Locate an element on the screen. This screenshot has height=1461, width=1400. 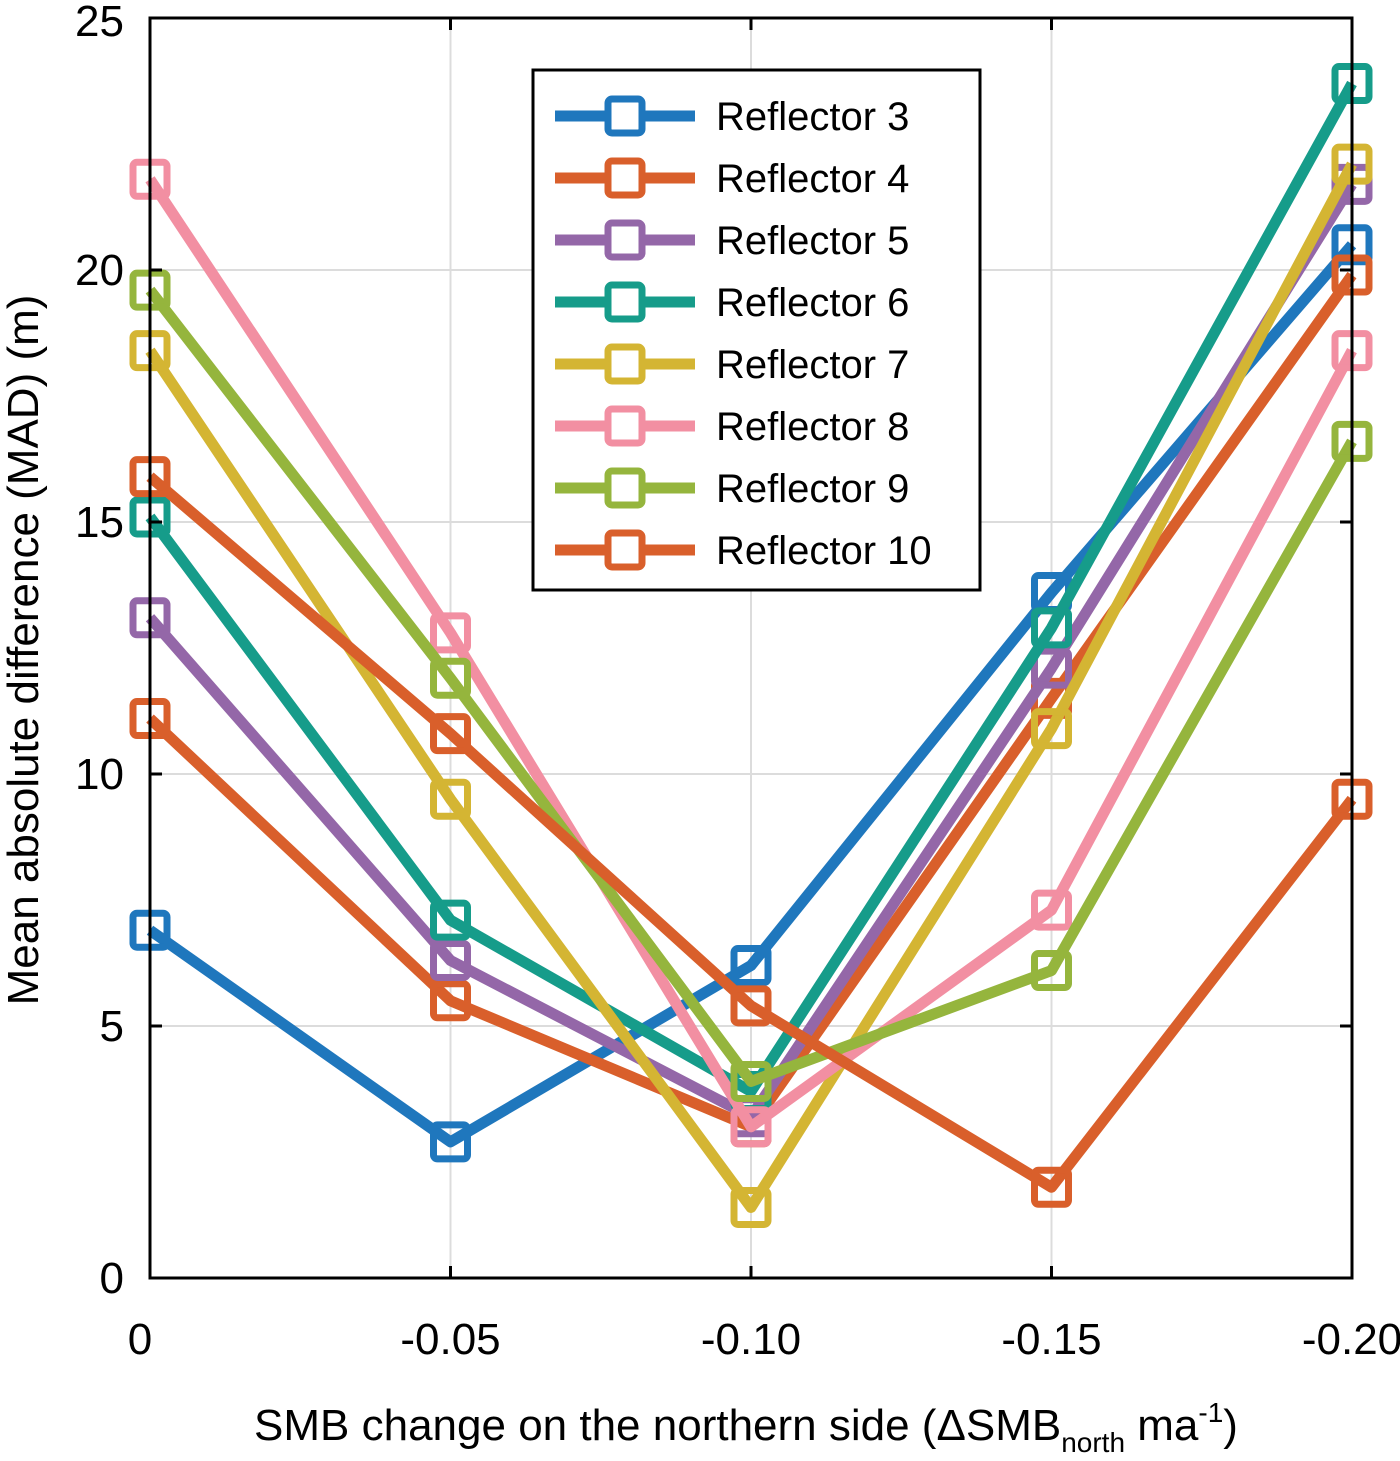
x-tick-label: -0.10 is located at coordinates (751, 1339).